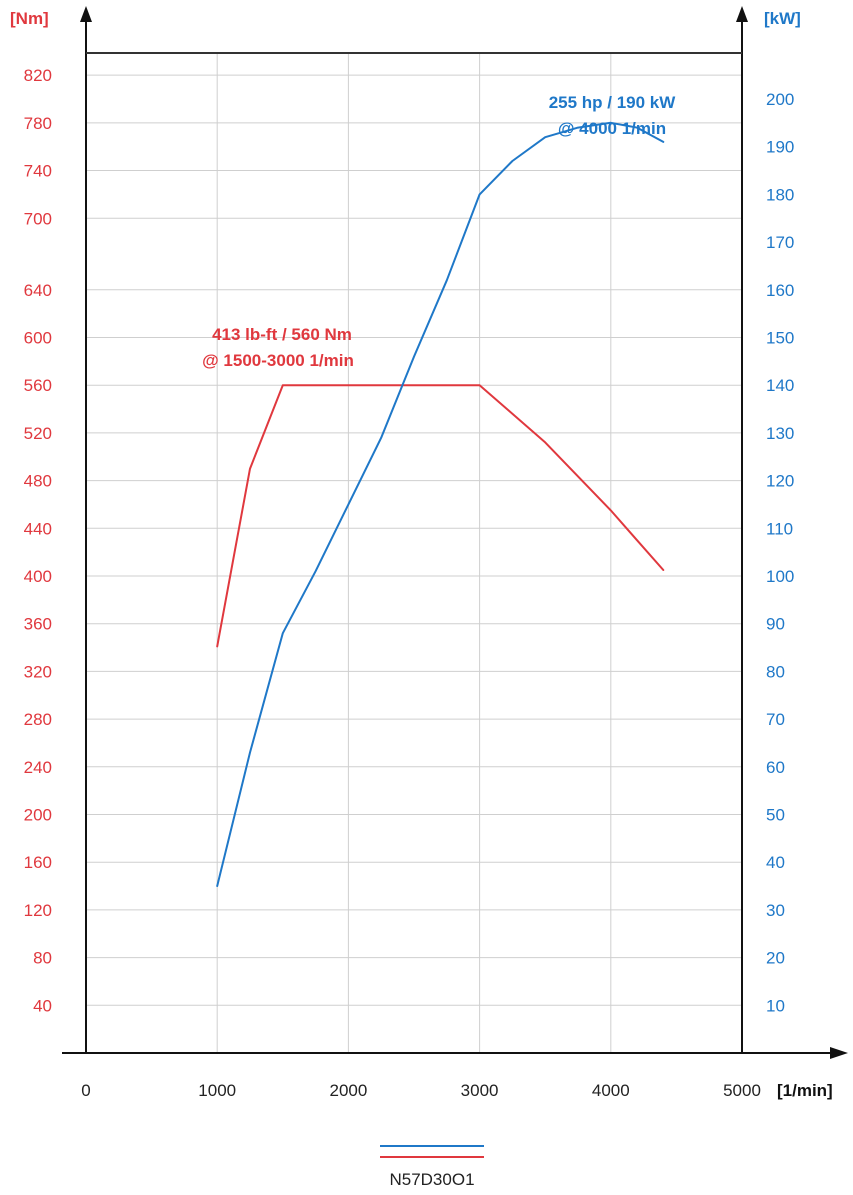 The image size is (853, 1195). What do you see at coordinates (780, 433) in the screenshot?
I see `right-tick-label: 130` at bounding box center [780, 433].